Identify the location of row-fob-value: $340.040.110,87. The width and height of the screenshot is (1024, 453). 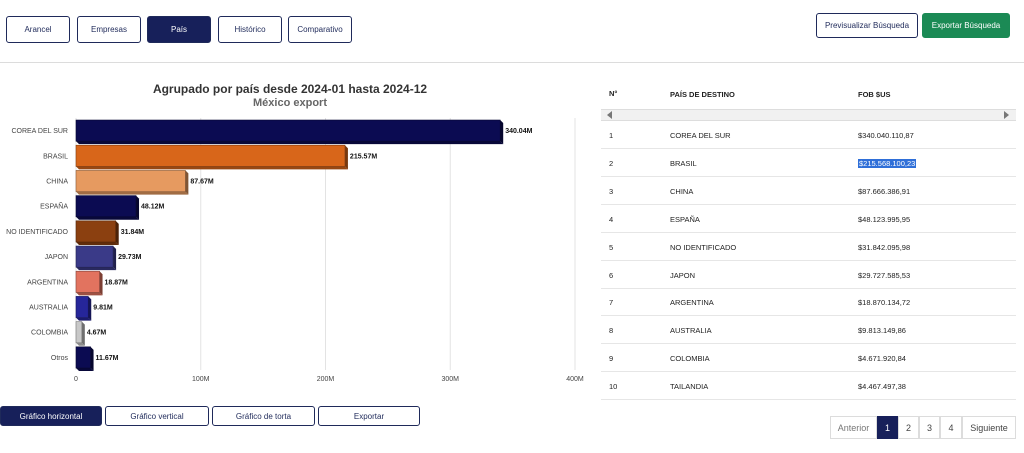
(886, 135).